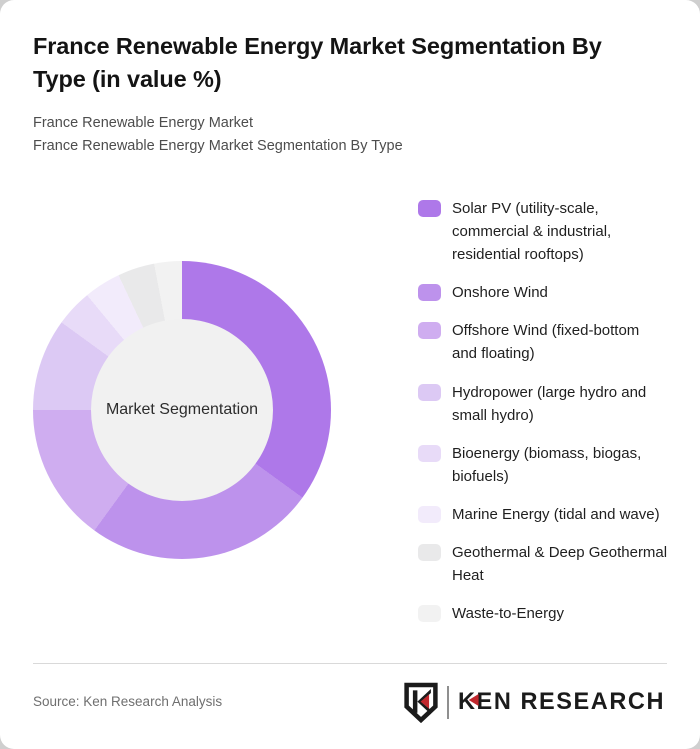  Describe the element at coordinates (421, 702) in the screenshot. I see `shield-k-icon` at that location.